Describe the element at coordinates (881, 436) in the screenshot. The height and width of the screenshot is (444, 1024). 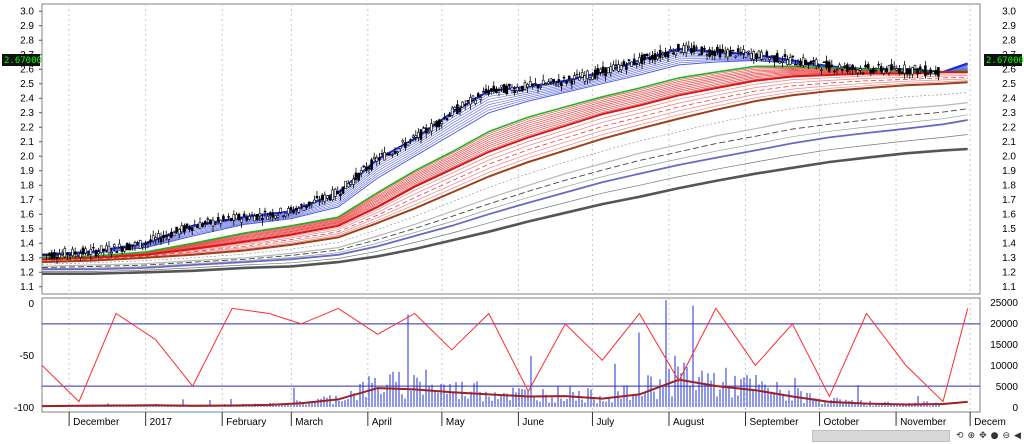
I see `horizontal-scrollbar` at that location.